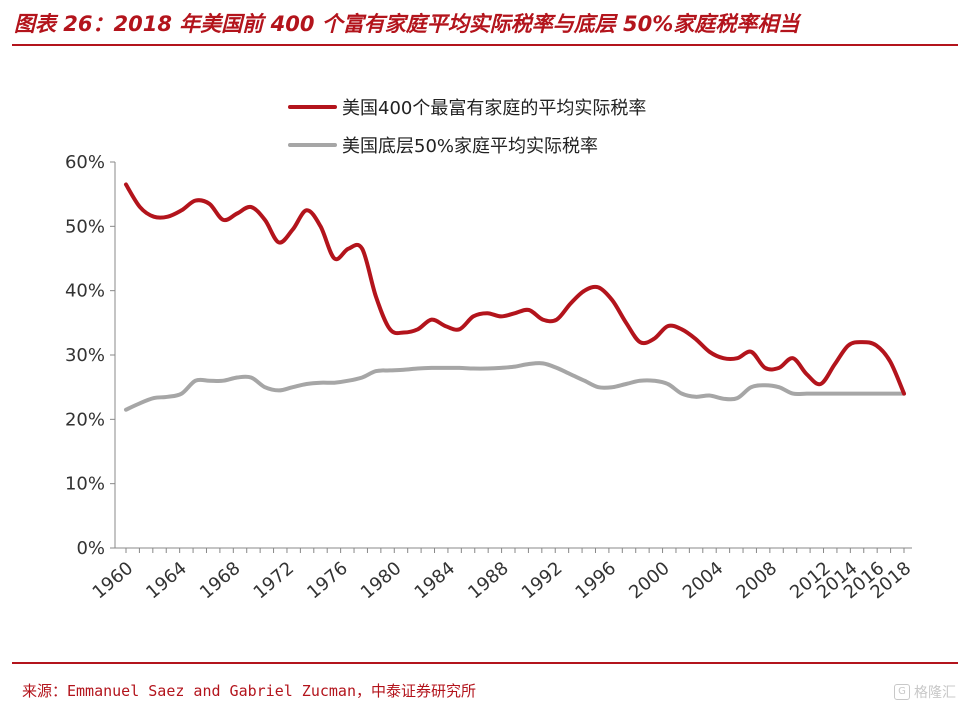  I want to click on y-tick-label: 30%, so click(85, 355).